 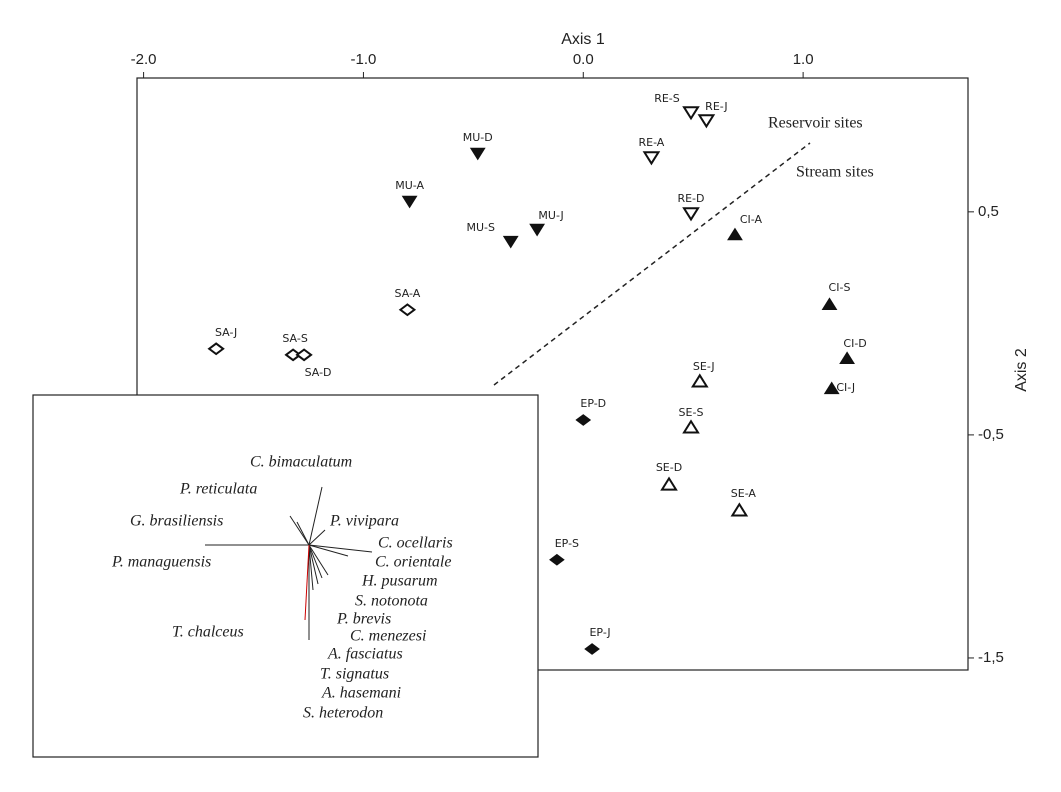 I want to click on species-label: T. signatus, so click(x=354, y=674).